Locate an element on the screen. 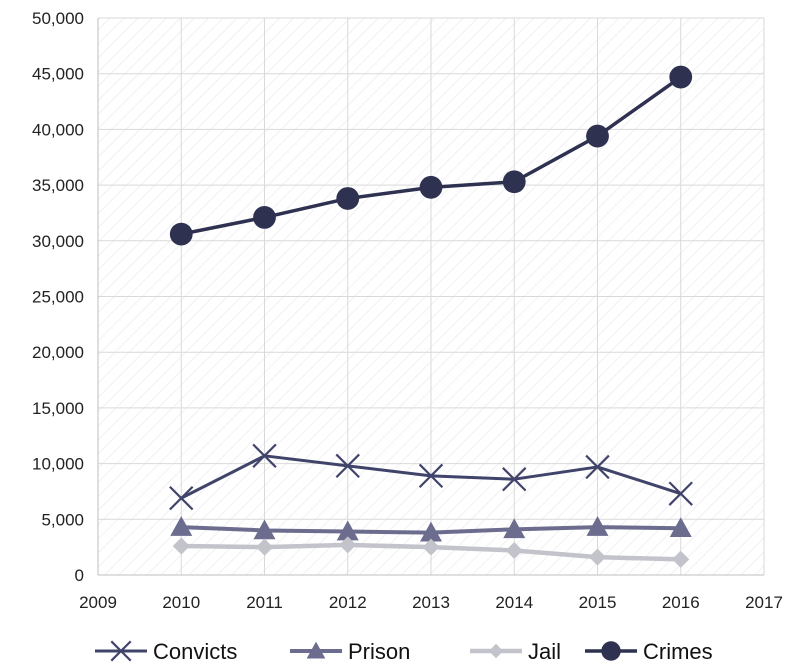  x-tick-label: 2010 is located at coordinates (181, 602).